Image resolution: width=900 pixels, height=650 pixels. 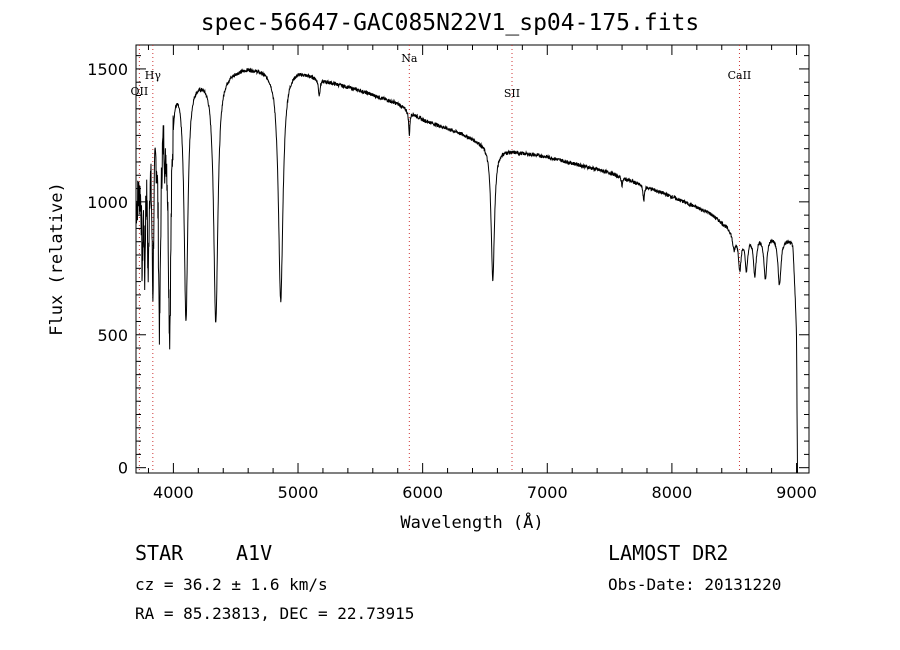 I want to click on line-marker-label: Na, so click(x=409, y=58).